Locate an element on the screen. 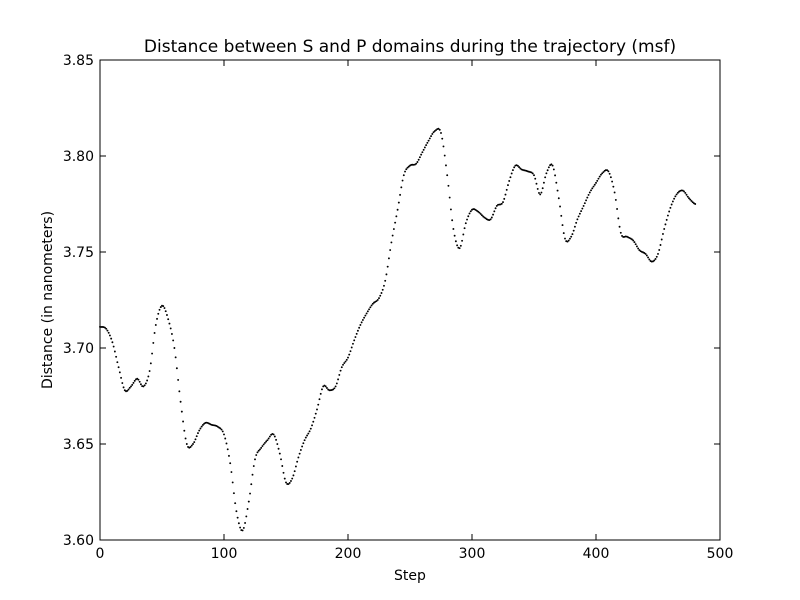  x-tick-label: 100 is located at coordinates (224, 554).